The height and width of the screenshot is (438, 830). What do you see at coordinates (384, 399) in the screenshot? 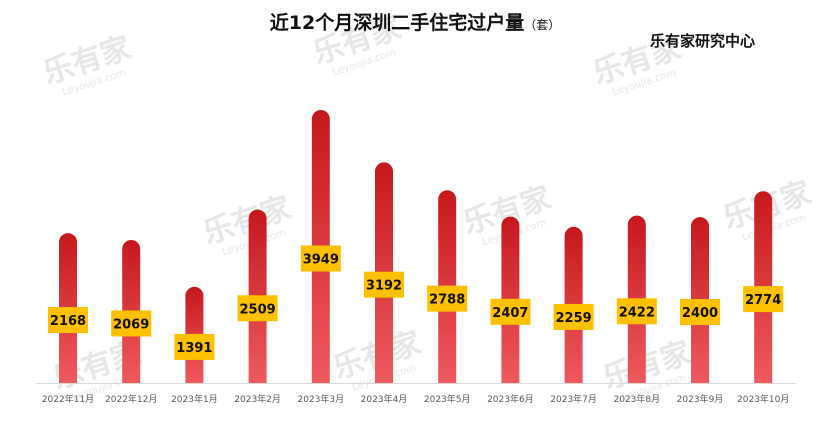
I see `x-tick-label: 2023年4月` at bounding box center [384, 399].